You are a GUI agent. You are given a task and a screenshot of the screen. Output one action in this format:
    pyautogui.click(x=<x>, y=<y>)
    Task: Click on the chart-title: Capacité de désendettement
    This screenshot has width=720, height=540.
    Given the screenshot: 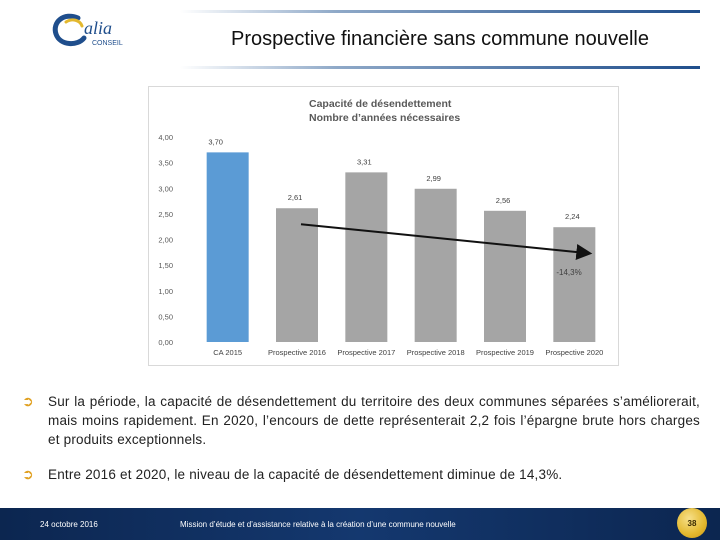 What is the action you would take?
    pyautogui.click(x=380, y=104)
    